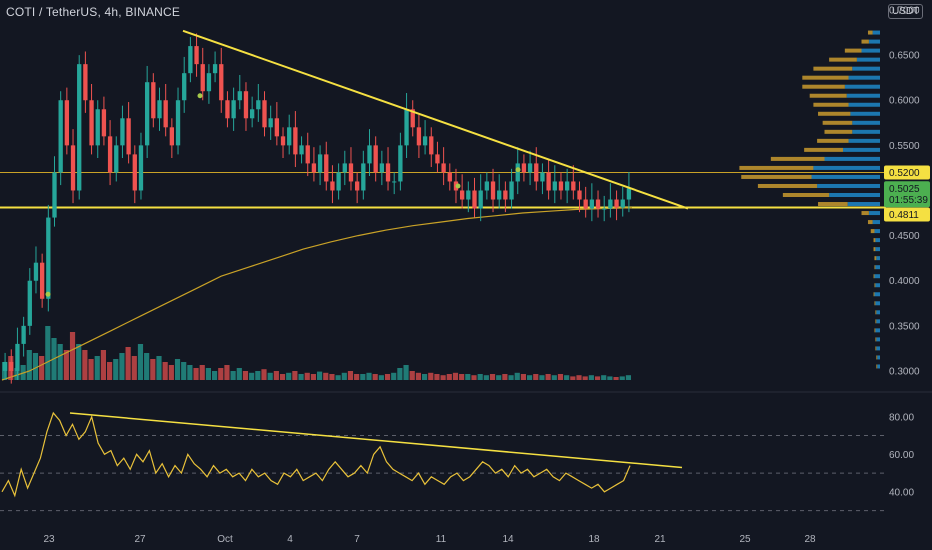 This screenshot has width=932, height=550. Describe the element at coordinates (376, 440) in the screenshot. I see `rsi-trendline` at that location.